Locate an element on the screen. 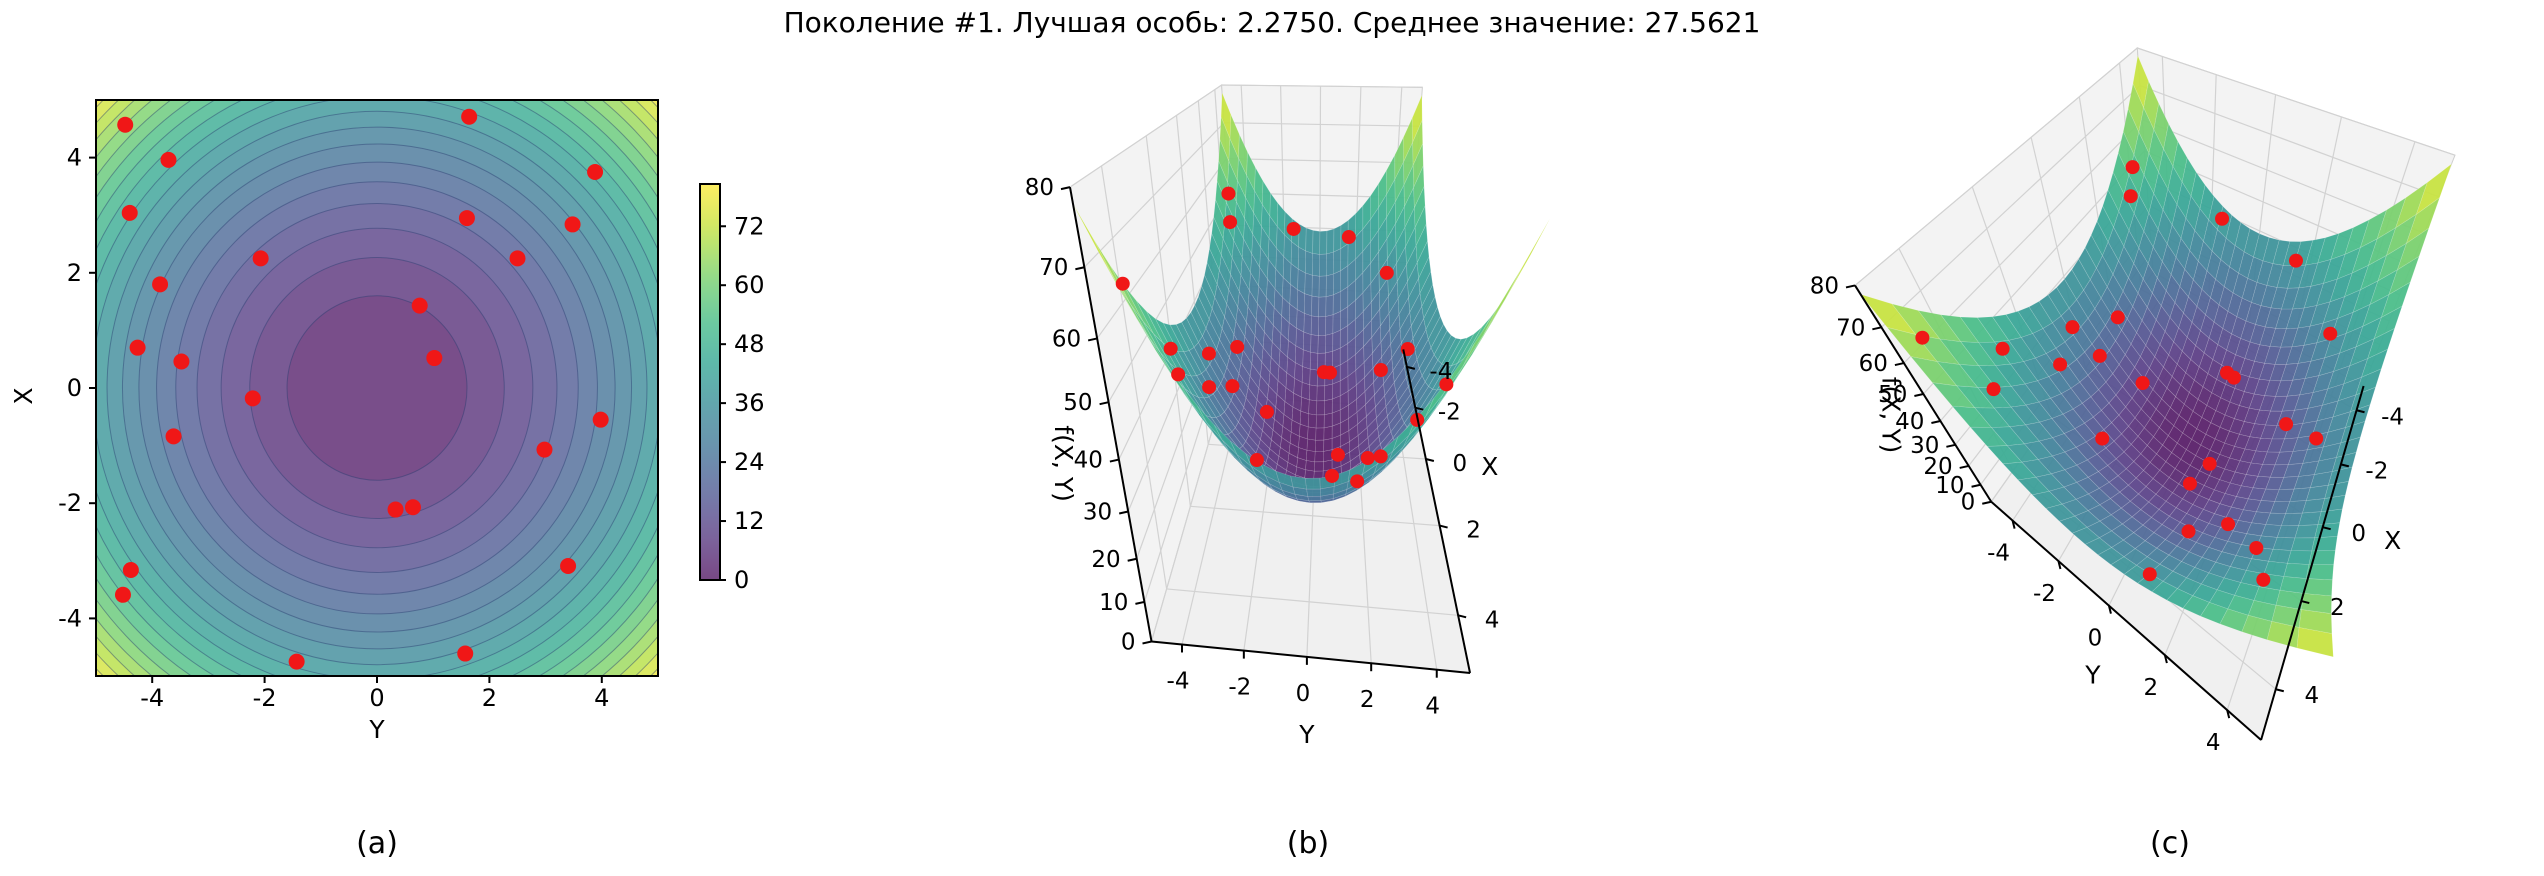  y-tick-label: 4 is located at coordinates (74, 158).